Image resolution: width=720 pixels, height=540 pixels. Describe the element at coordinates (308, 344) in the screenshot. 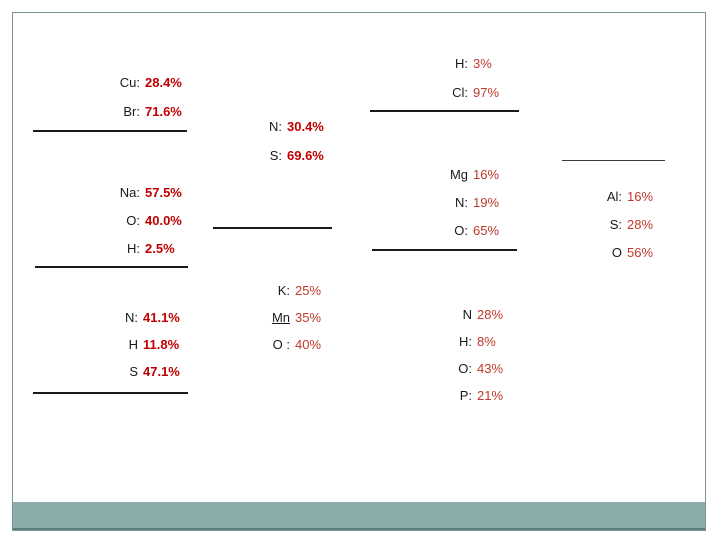

I see `percent-value: 40%` at that location.